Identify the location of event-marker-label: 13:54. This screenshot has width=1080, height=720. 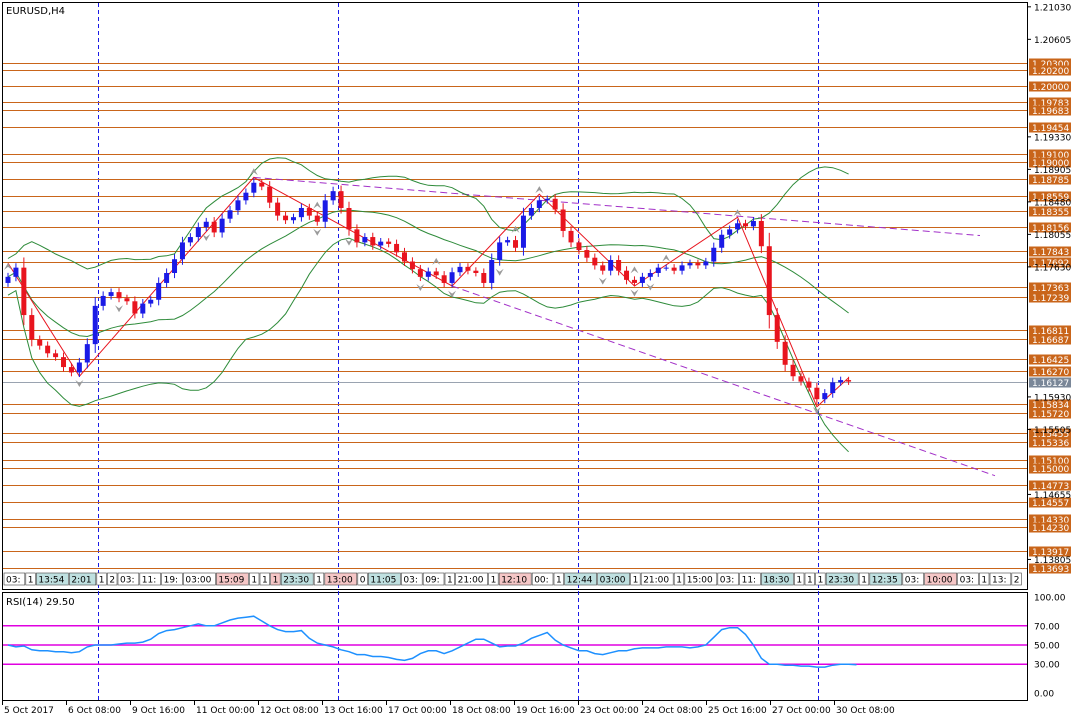
(51, 581).